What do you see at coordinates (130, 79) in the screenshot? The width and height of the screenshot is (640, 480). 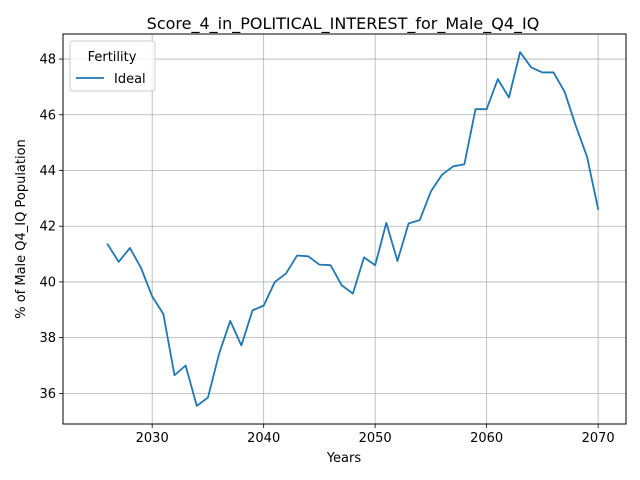 I see `legend-label-ideal: Ideal` at bounding box center [130, 79].